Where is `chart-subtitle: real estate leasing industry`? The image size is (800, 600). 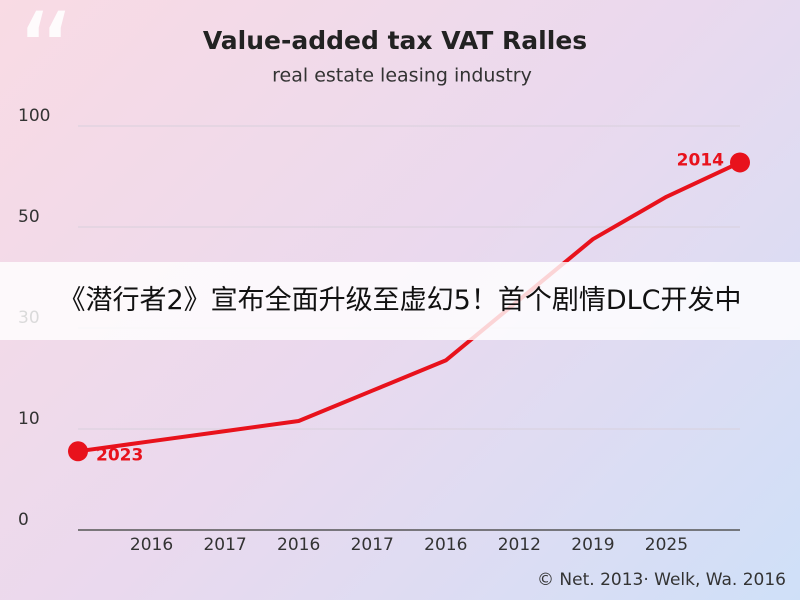
chart-subtitle: real estate leasing industry is located at coordinates (402, 76).